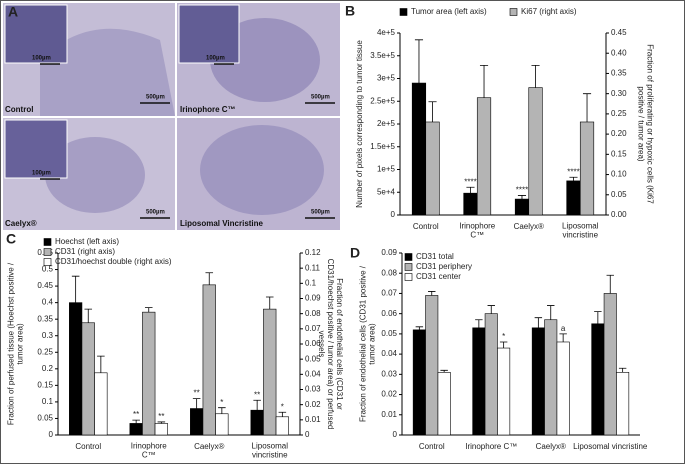  I want to click on image-label: Irinophore C™, so click(208, 109).